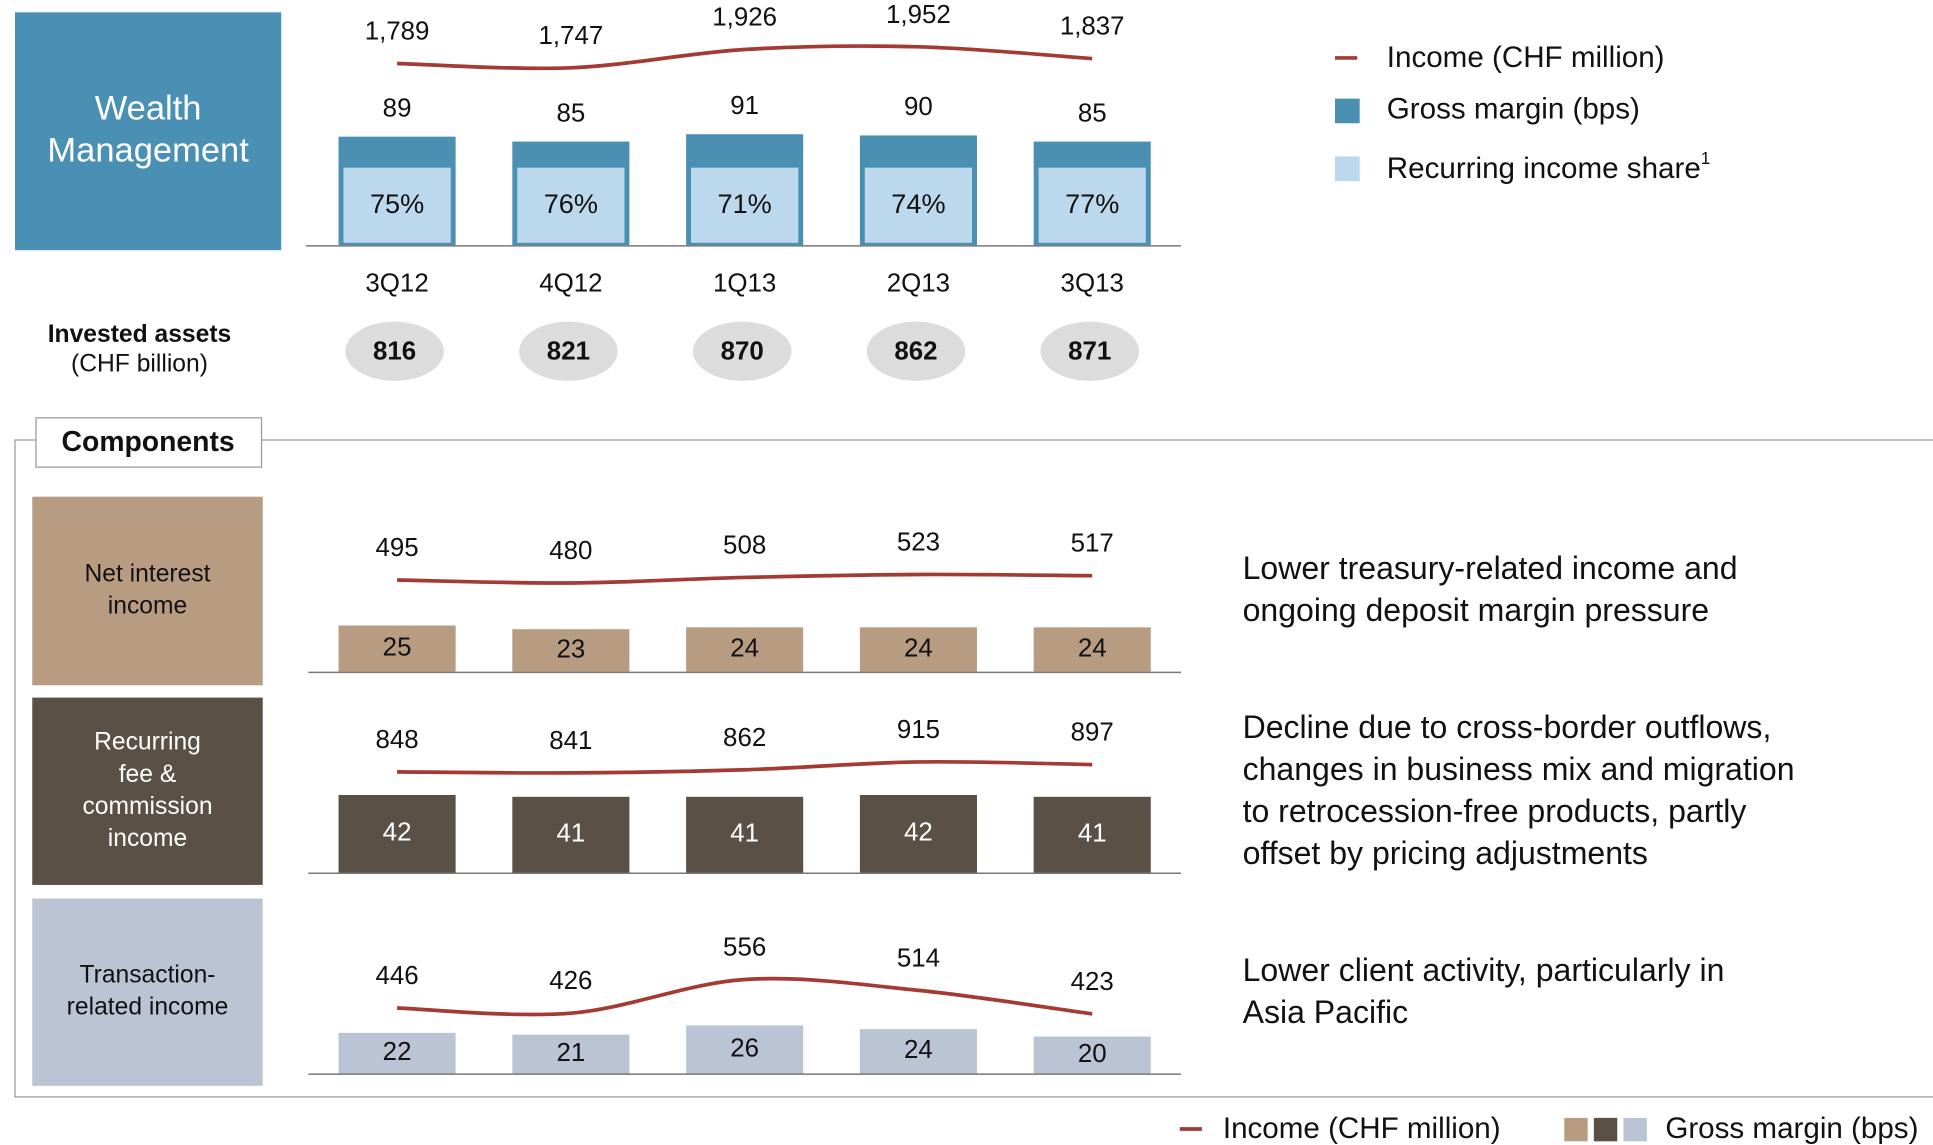  I want to click on bar-value-label: 91, so click(744, 106).